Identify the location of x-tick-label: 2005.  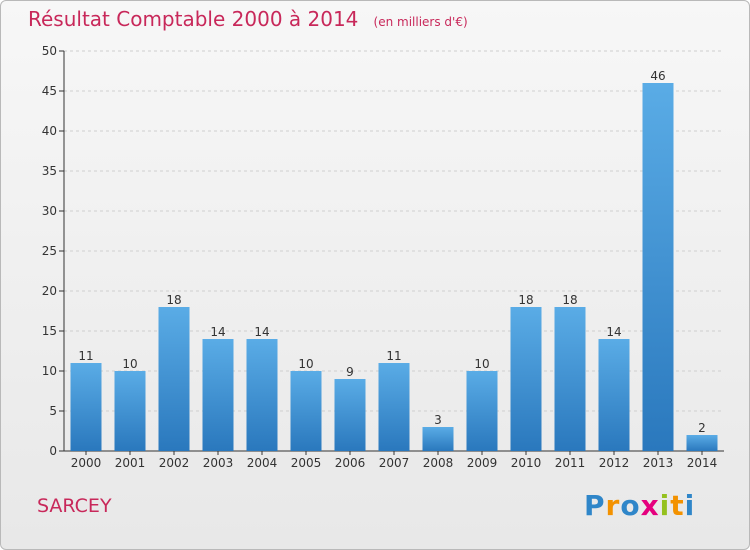
(306, 463).